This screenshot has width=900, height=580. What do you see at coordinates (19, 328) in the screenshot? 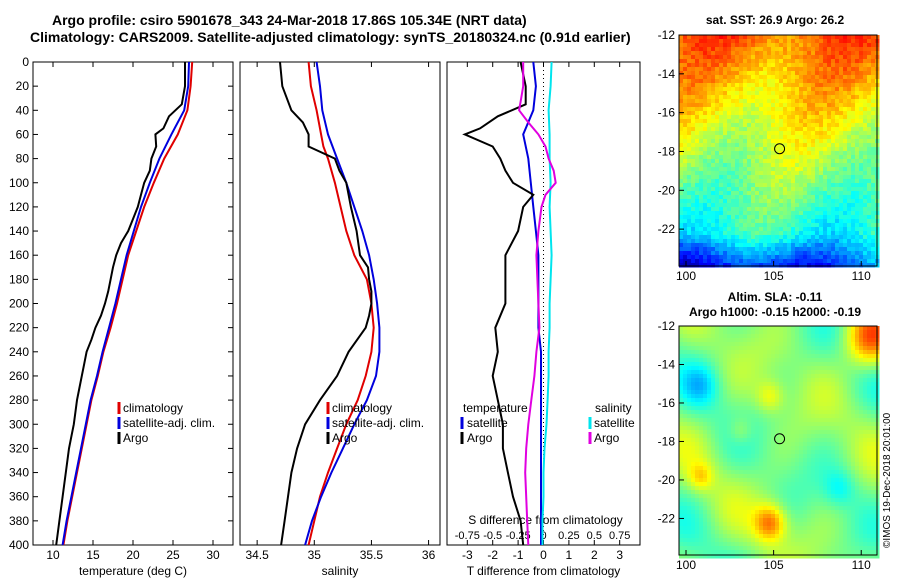
I see `y-tick-label: 220` at bounding box center [19, 328].